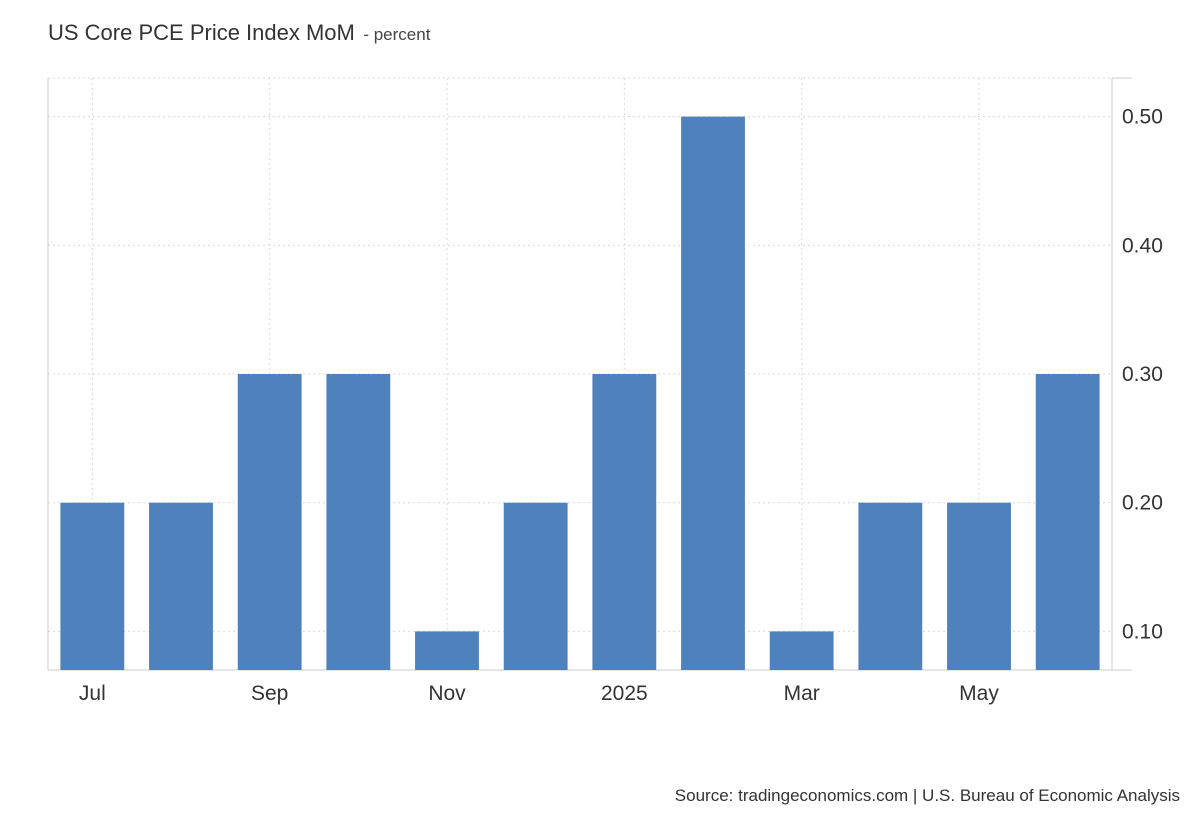  I want to click on x-tick-labels: Jul Sep Nov 2025 Mar May, so click(539, 693).